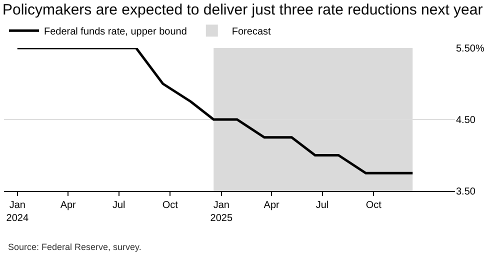 The image size is (497, 261). What do you see at coordinates (252, 32) in the screenshot?
I see `legend-label: Forecast` at bounding box center [252, 32].